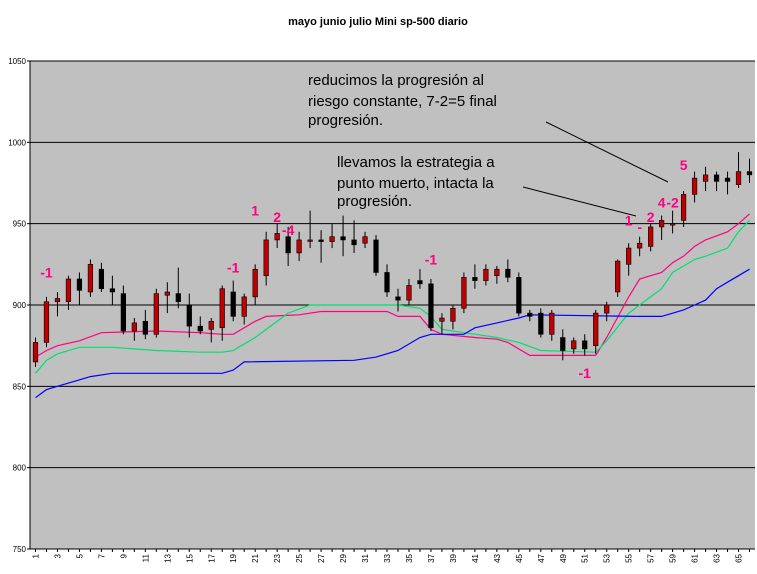 The width and height of the screenshot is (757, 574). What do you see at coordinates (101, 555) in the screenshot?
I see `x-tick-label: 7` at bounding box center [101, 555].